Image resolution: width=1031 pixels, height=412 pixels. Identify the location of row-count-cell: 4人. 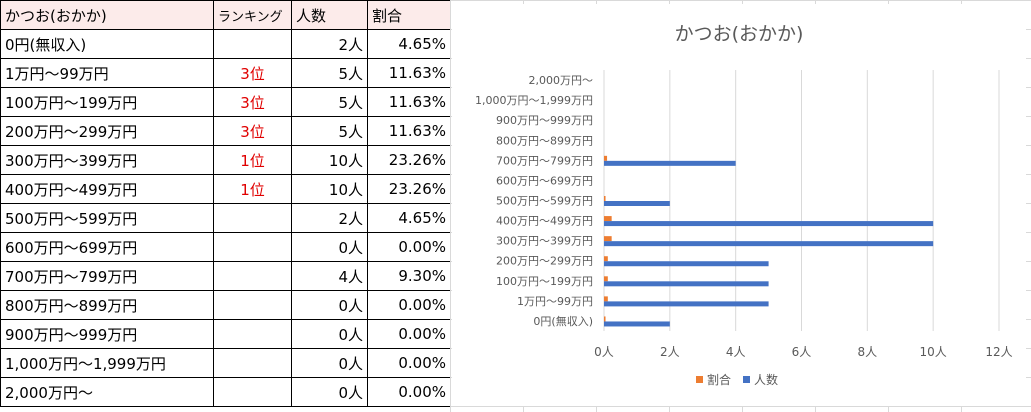
(329, 276).